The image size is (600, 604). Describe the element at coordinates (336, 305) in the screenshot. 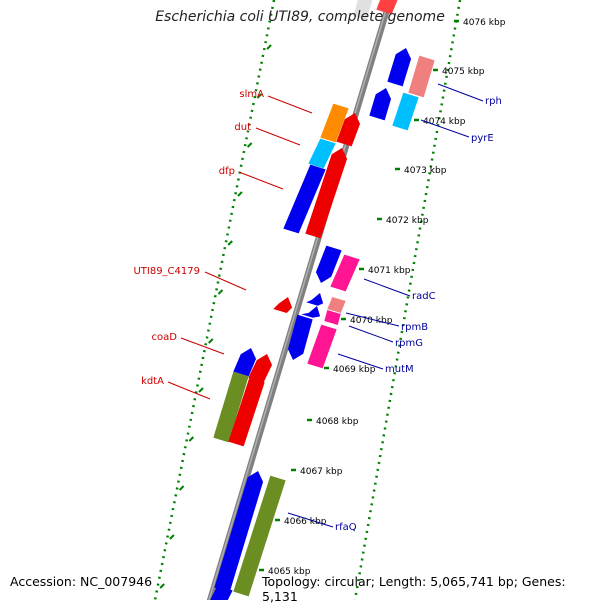

I see `gene-rpmB` at that location.